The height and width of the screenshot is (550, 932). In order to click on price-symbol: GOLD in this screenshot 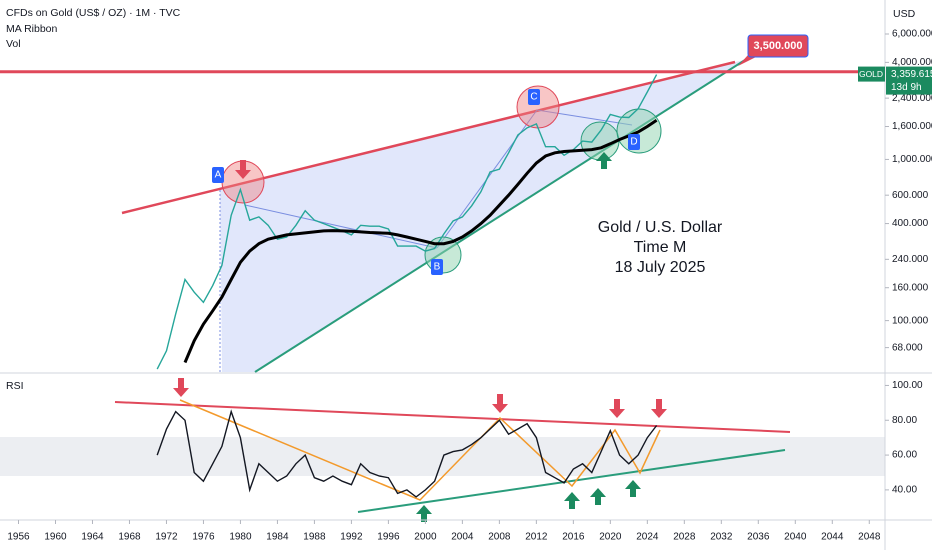, I will do `click(871, 74)`.